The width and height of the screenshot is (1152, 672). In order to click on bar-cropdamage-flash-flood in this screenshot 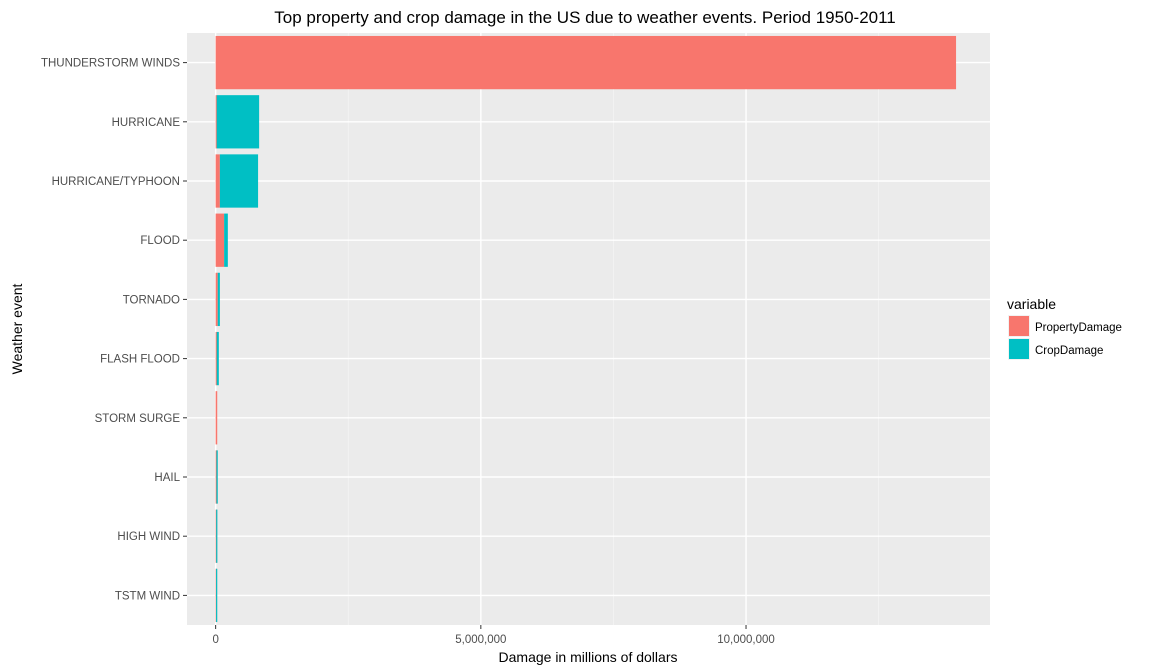, I will do `click(217, 358)`.